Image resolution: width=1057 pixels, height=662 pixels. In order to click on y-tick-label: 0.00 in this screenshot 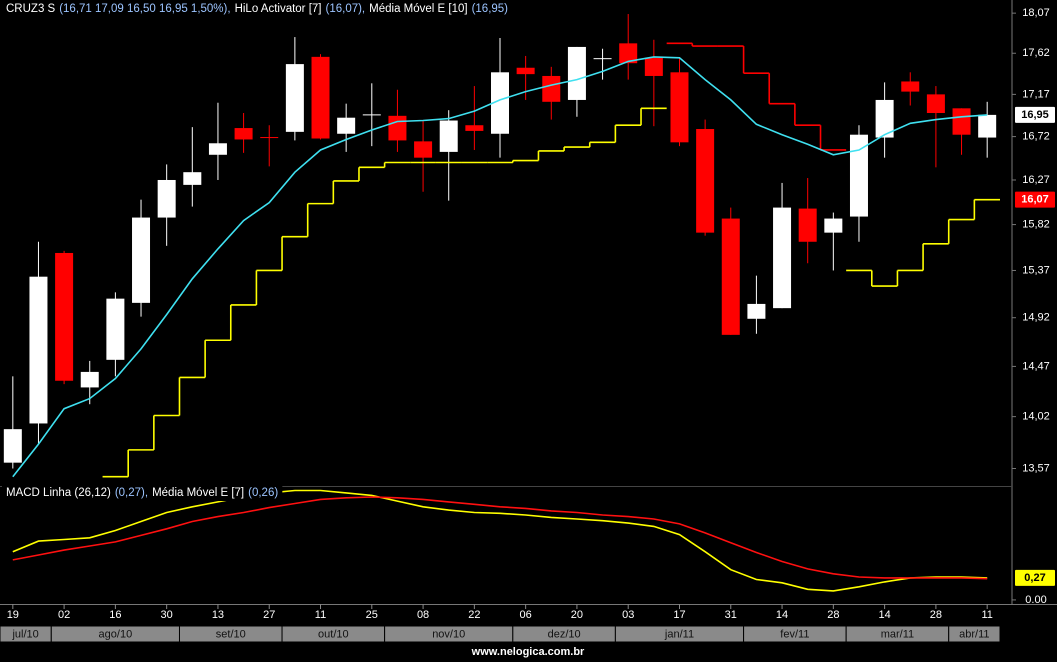, I will do `click(1035, 600)`.